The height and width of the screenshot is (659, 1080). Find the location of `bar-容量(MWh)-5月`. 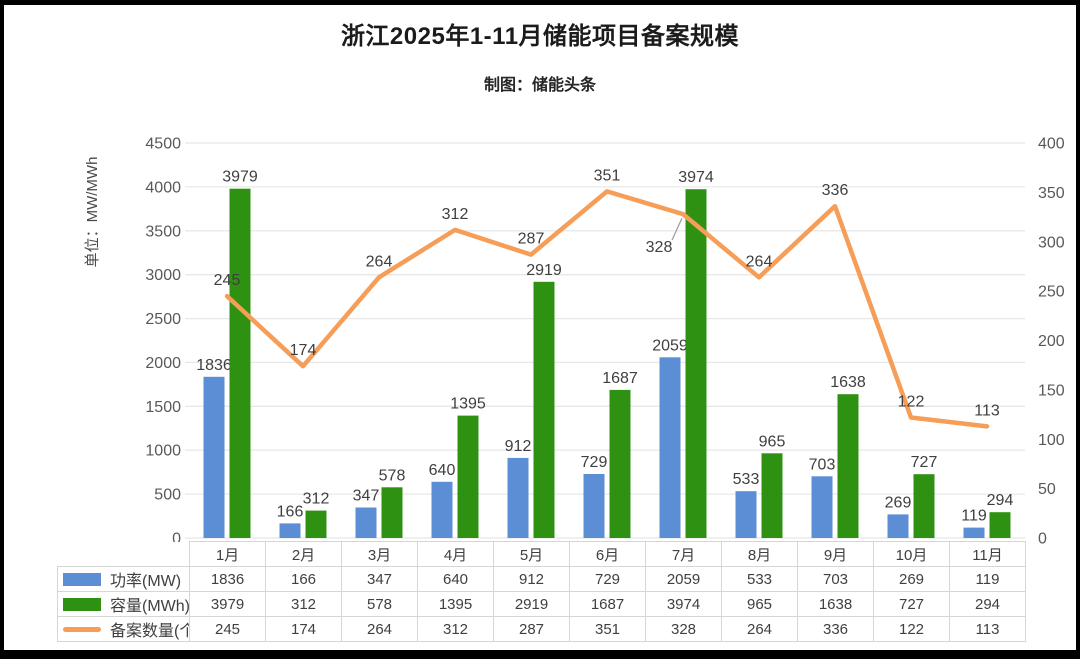

bar-容量(MWh)-5月 is located at coordinates (544, 409).